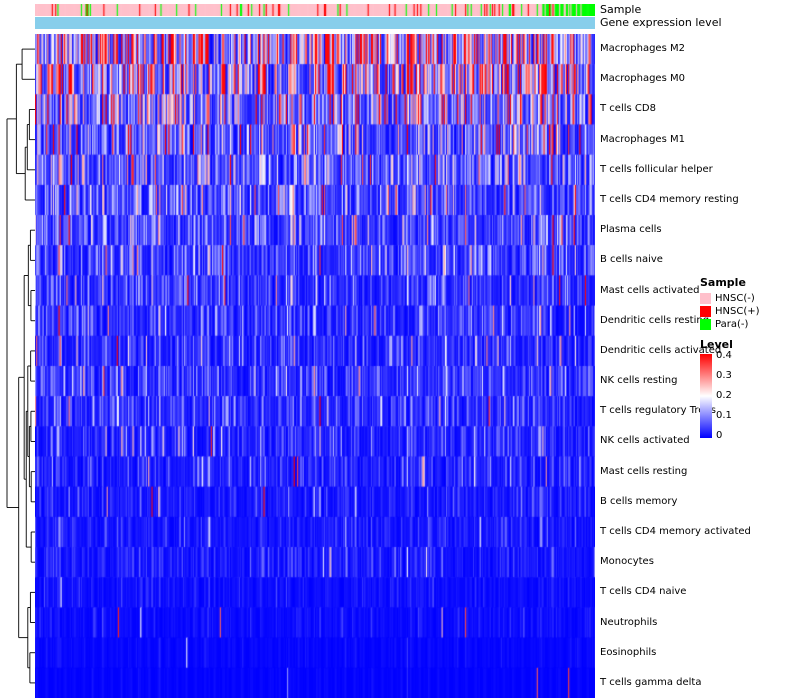  I want to click on row-label: Neutrophils, so click(629, 622).